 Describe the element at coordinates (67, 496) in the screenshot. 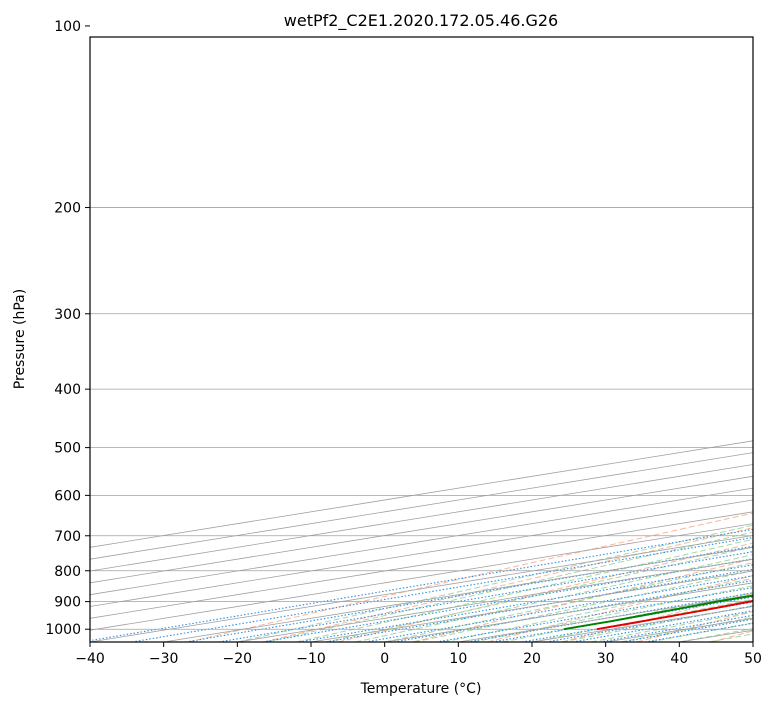

I see `y-tick-label: 600` at that location.